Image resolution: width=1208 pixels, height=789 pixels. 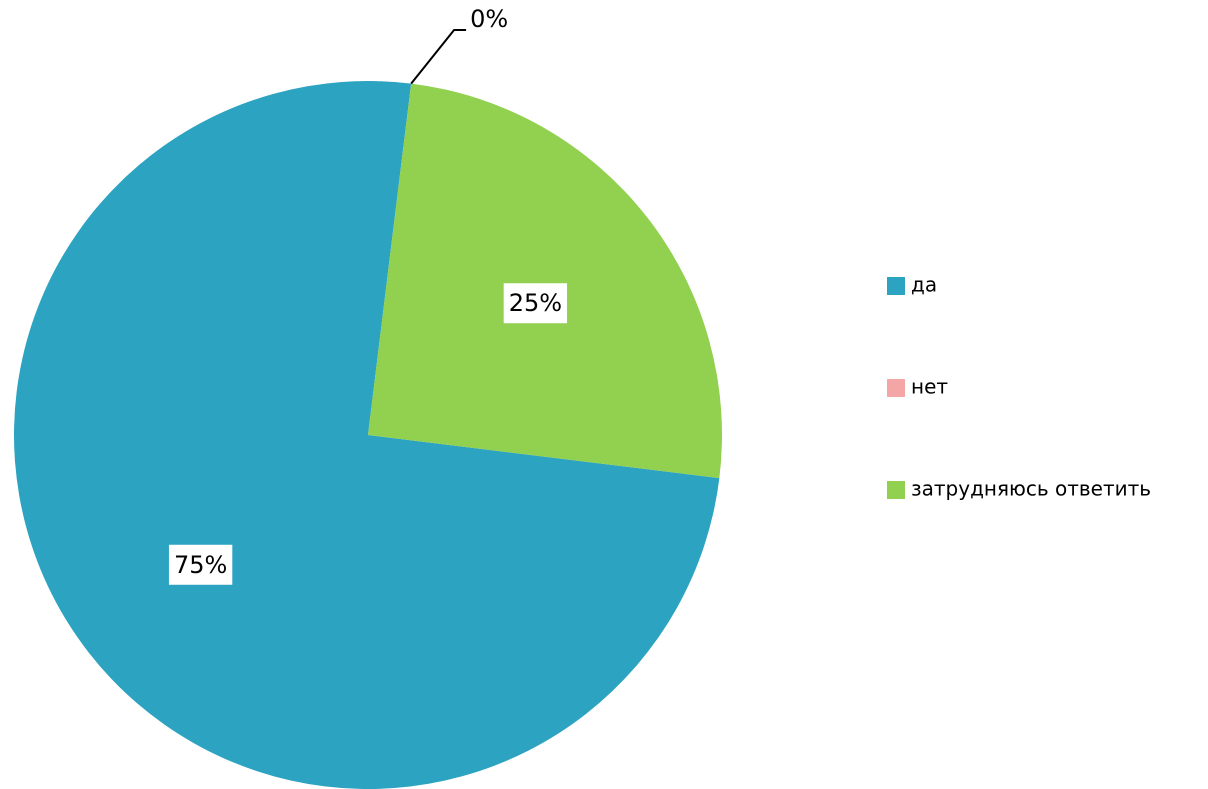 I want to click on legend-label: затрудняюсь ответить, so click(x=1031, y=489).